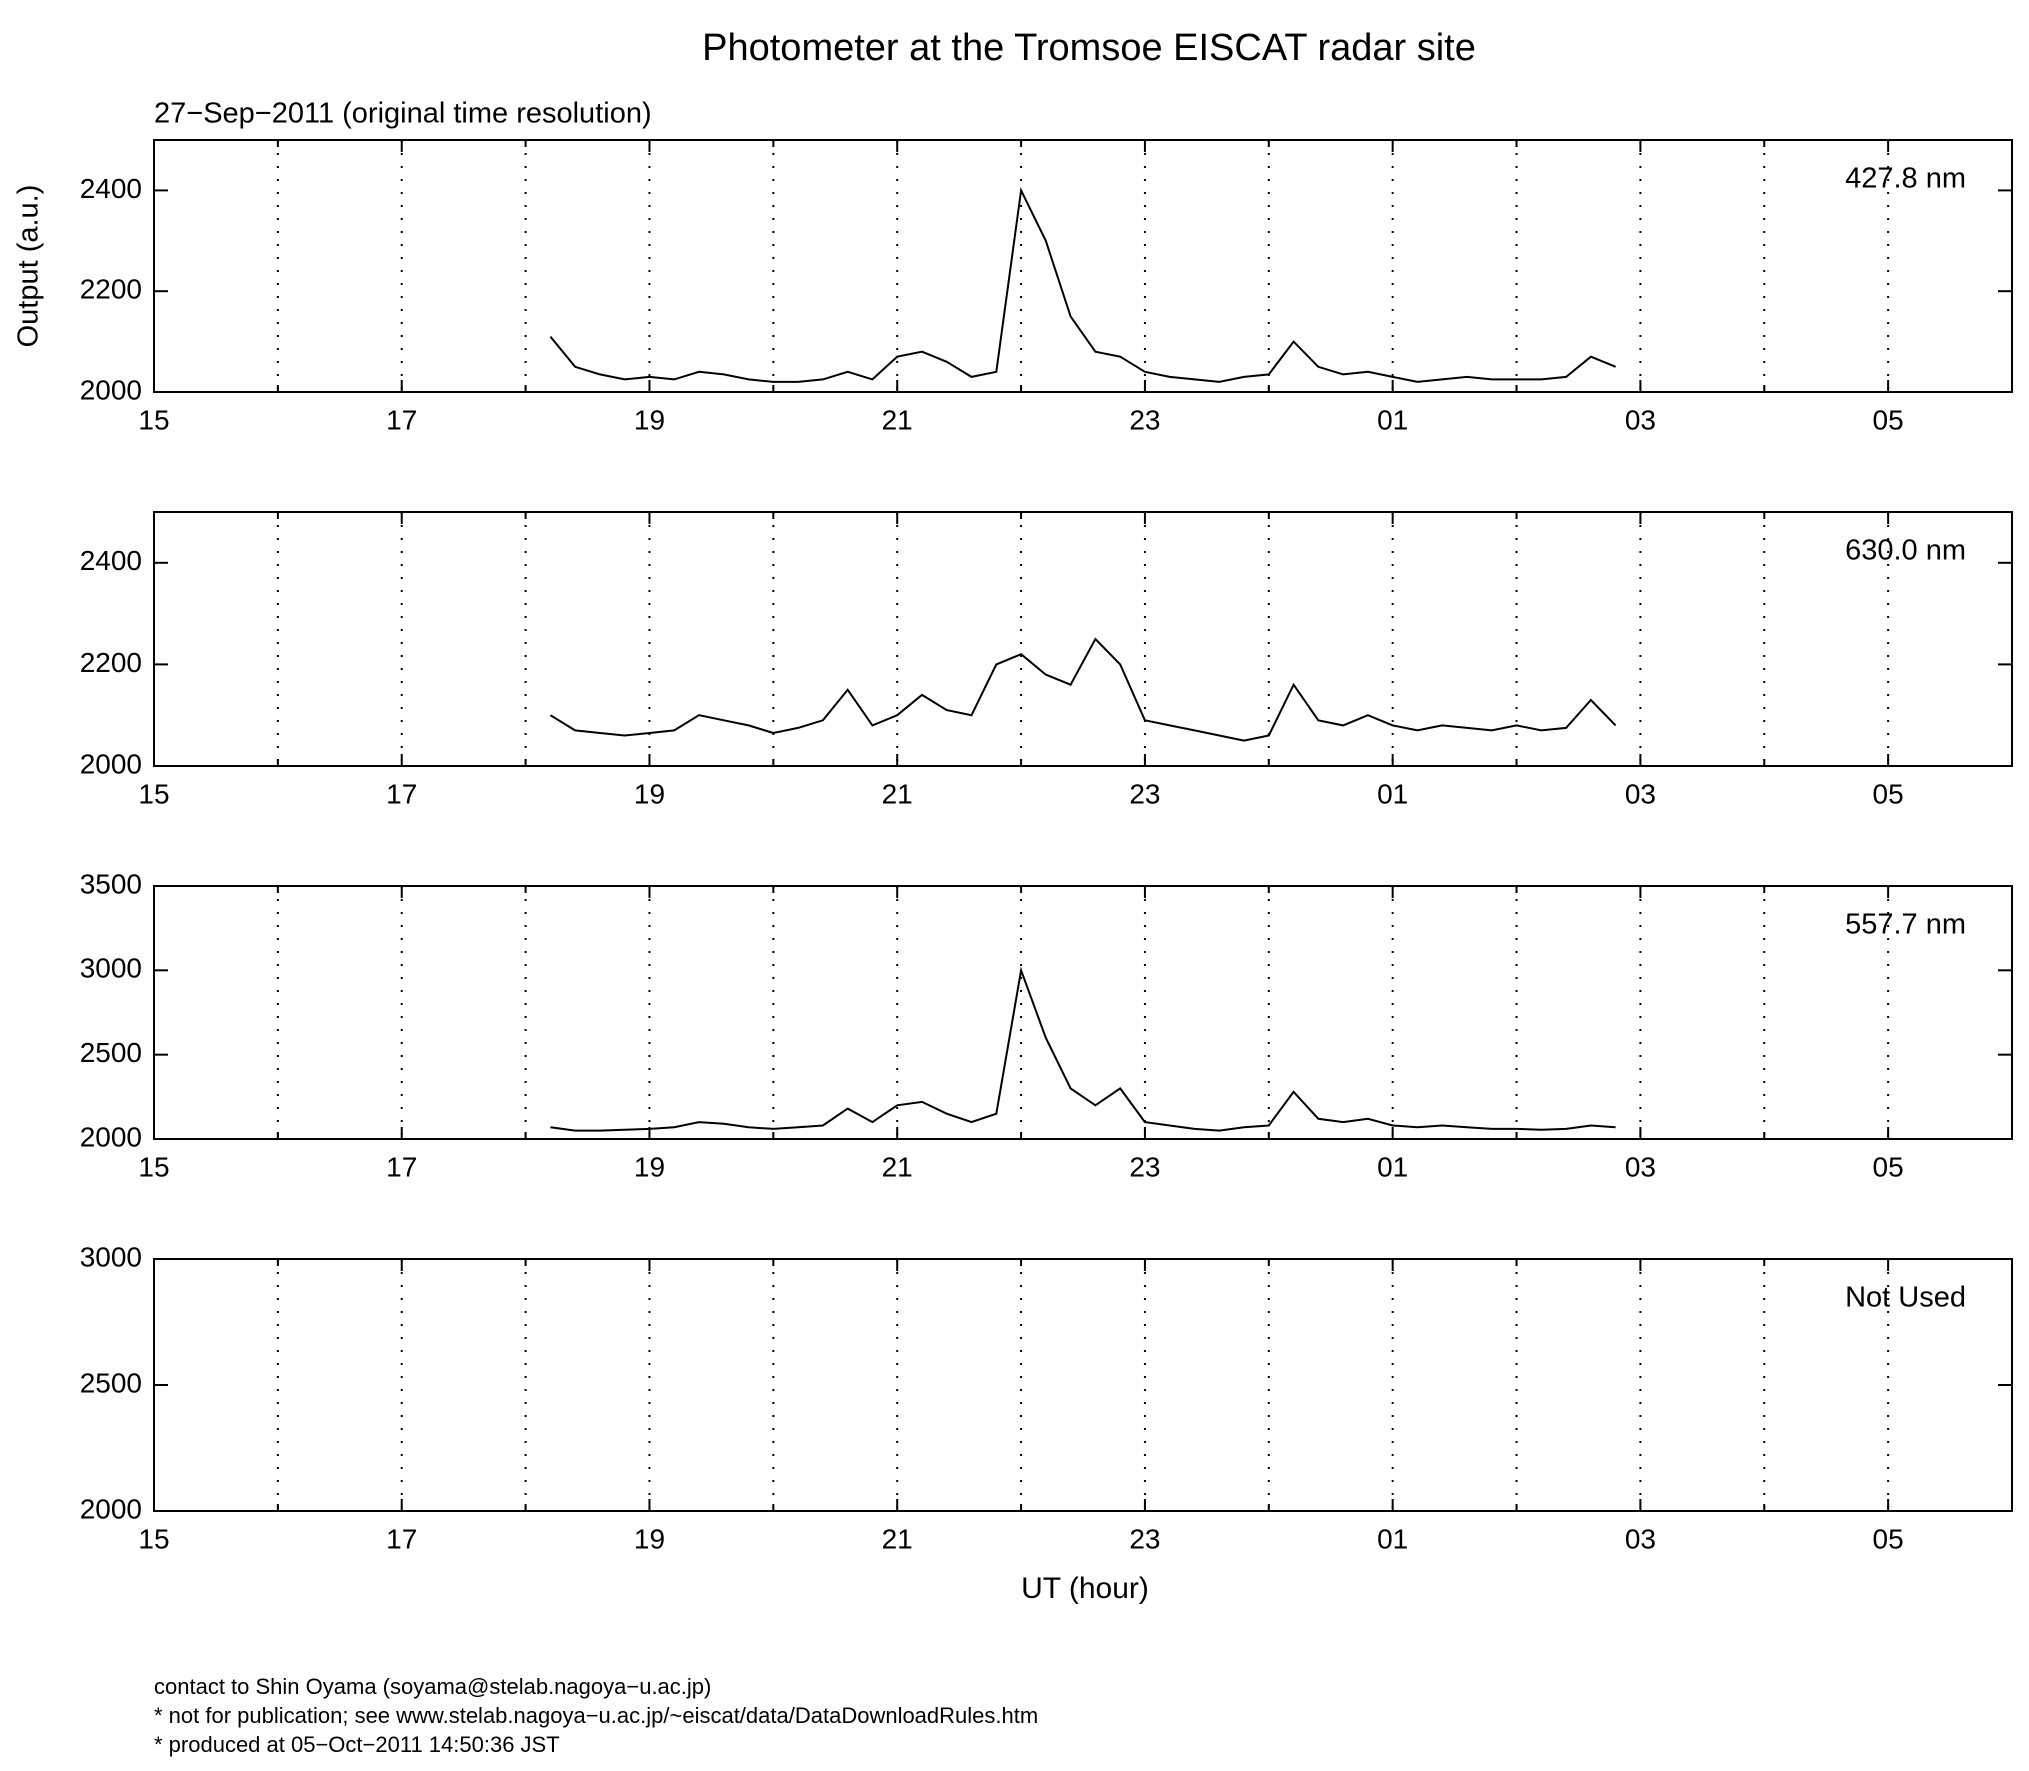 Image resolution: width=2029 pixels, height=1771 pixels. What do you see at coordinates (357, 1744) in the screenshot?
I see `footer-line: * produced at 05−Oct−2011 14:50:36 JST` at bounding box center [357, 1744].